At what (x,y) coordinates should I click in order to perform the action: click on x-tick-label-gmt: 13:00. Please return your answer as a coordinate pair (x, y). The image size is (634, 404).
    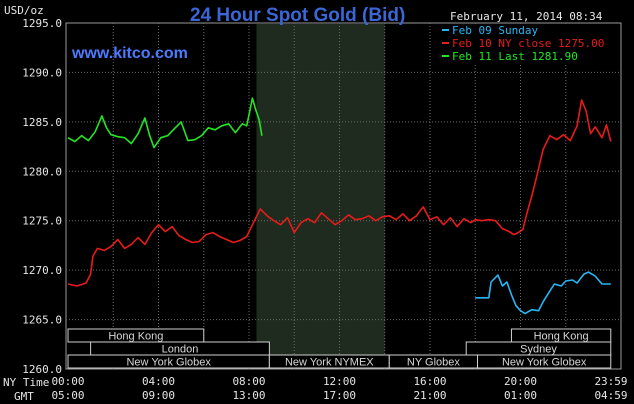
    Looking at the image, I should click on (248, 395).